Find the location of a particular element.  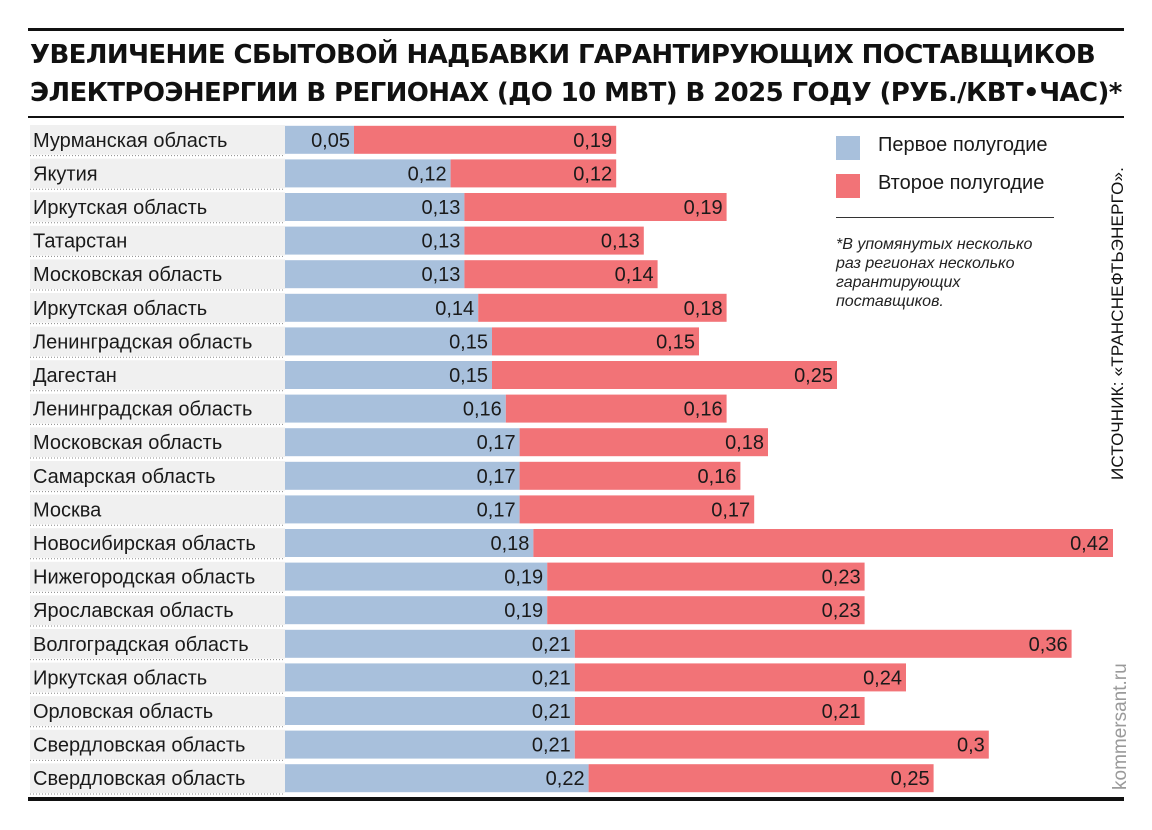

value-label-first-half: 0,12 is located at coordinates (427, 174).